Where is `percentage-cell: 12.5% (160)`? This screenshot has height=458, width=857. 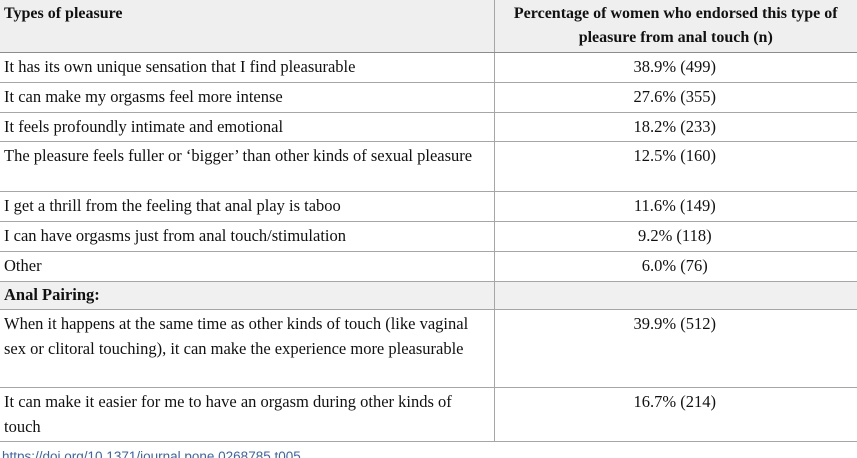 percentage-cell: 12.5% (160) is located at coordinates (675, 167).